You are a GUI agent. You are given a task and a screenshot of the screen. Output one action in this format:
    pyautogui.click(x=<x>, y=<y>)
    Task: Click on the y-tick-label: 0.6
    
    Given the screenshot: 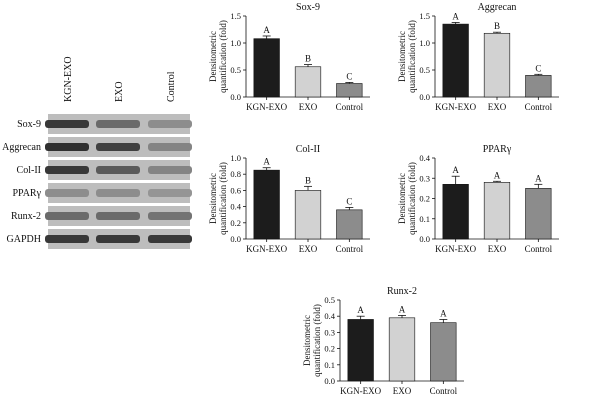 What is the action you would take?
    pyautogui.click(x=235, y=190)
    